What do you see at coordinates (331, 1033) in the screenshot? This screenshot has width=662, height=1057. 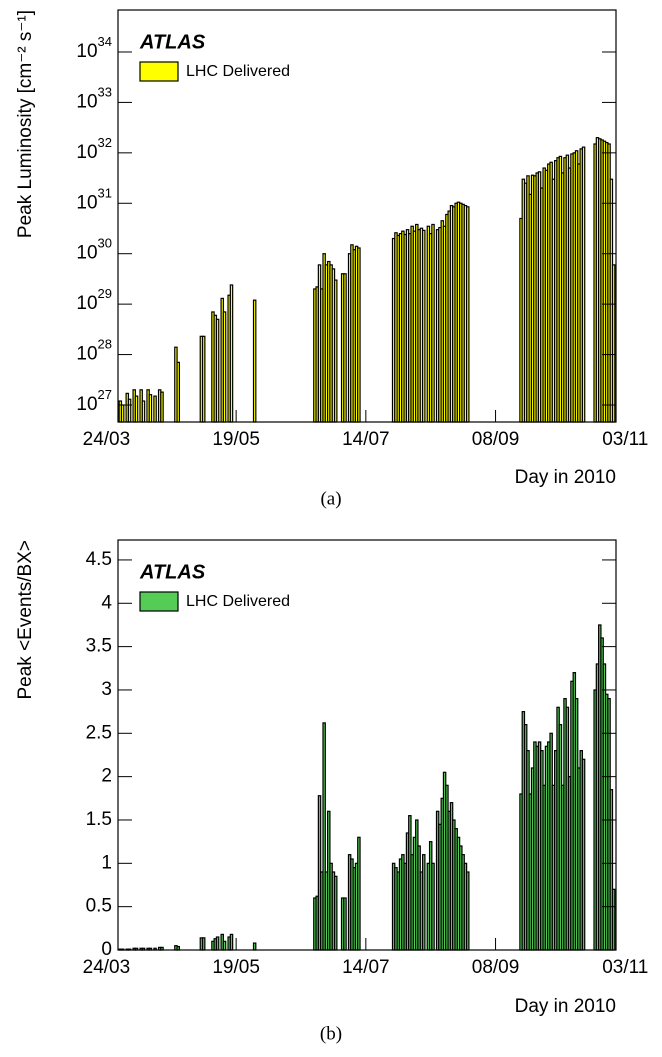 I see `panel-caption: (b)` at bounding box center [331, 1033].